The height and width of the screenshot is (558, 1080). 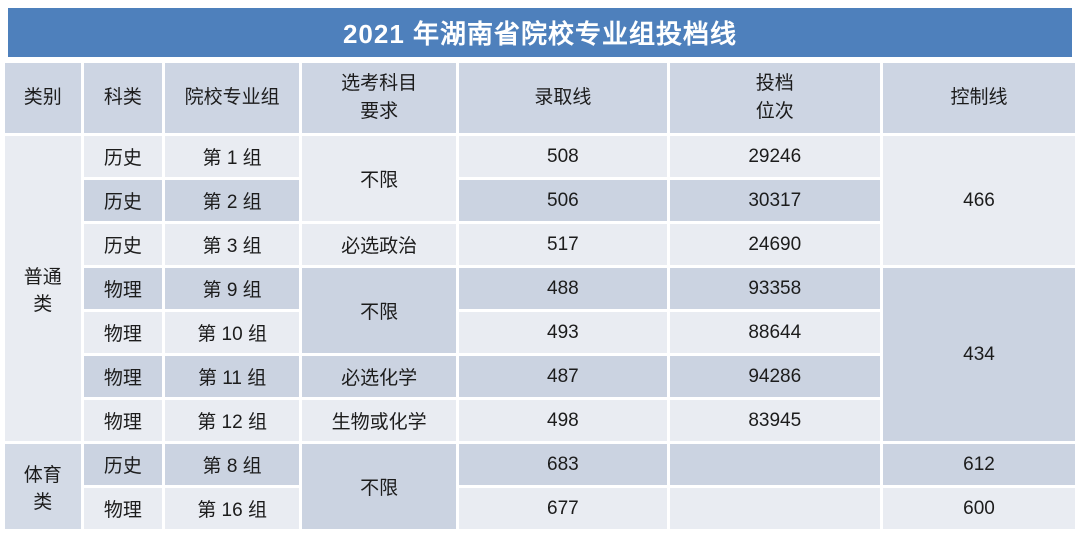 What do you see at coordinates (563, 288) in the screenshot?
I see `cell-admit: 488` at bounding box center [563, 288].